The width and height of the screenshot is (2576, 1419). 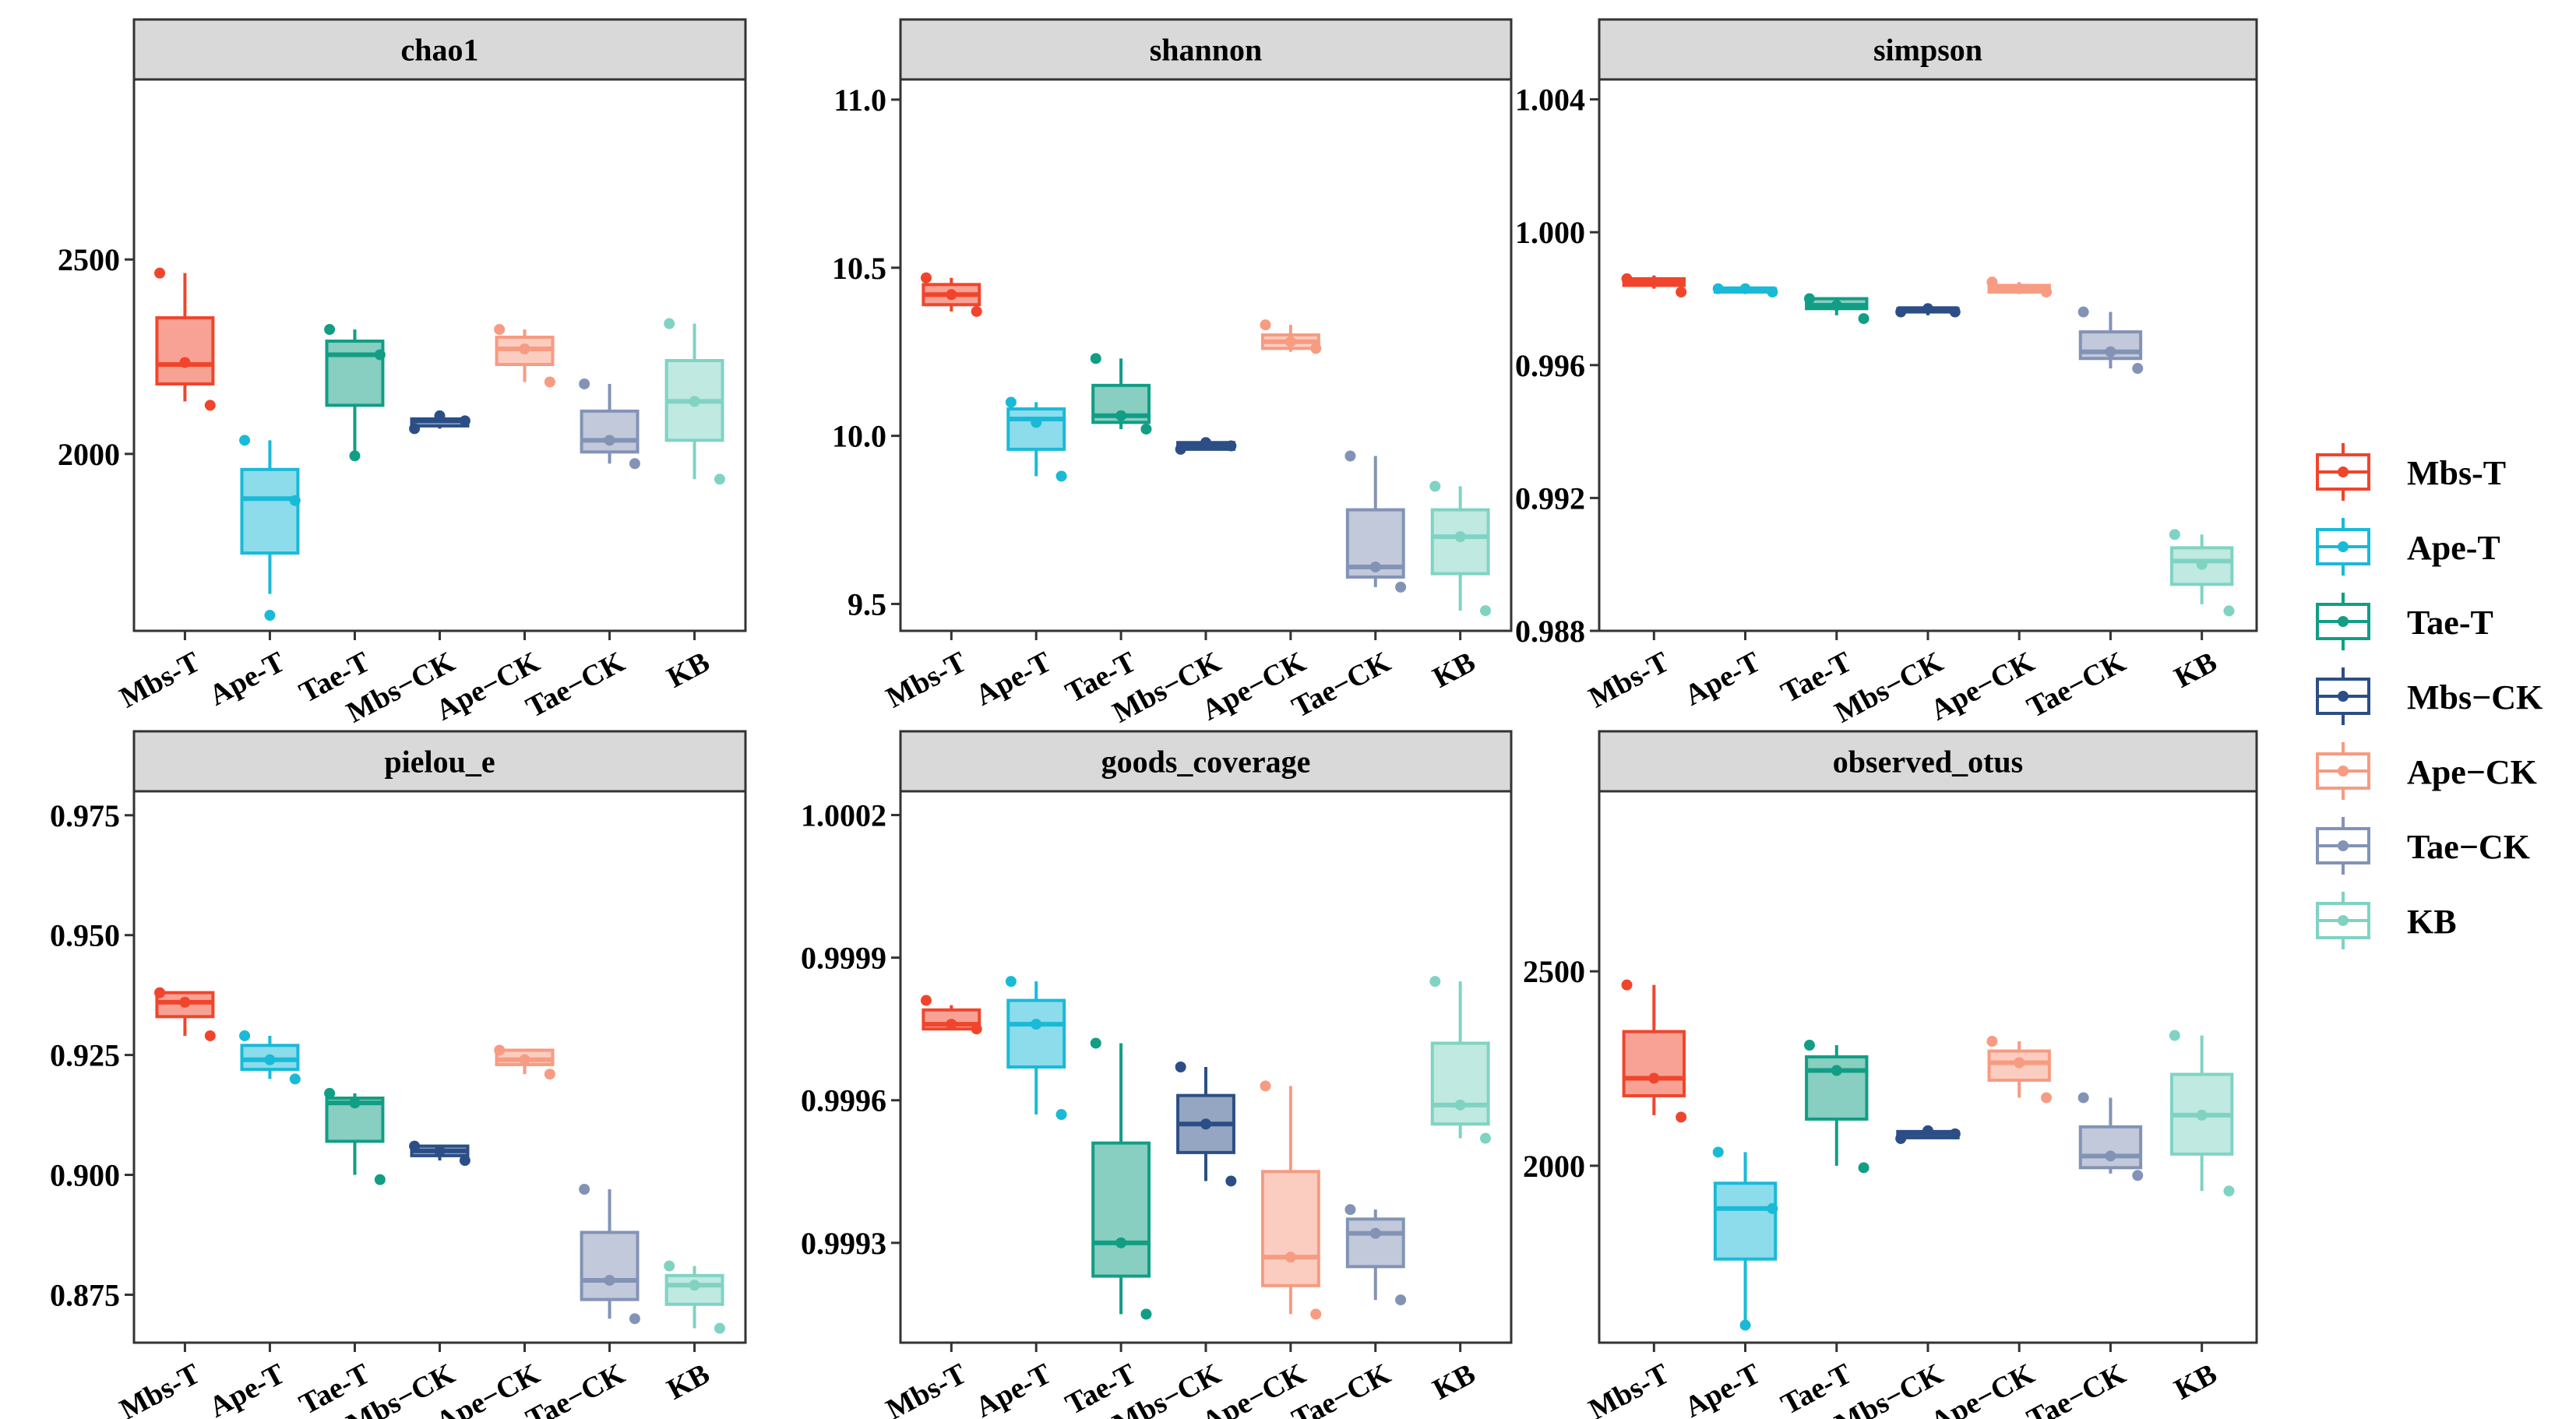 I want to click on legend-label: Ape-T, so click(x=2453, y=548).